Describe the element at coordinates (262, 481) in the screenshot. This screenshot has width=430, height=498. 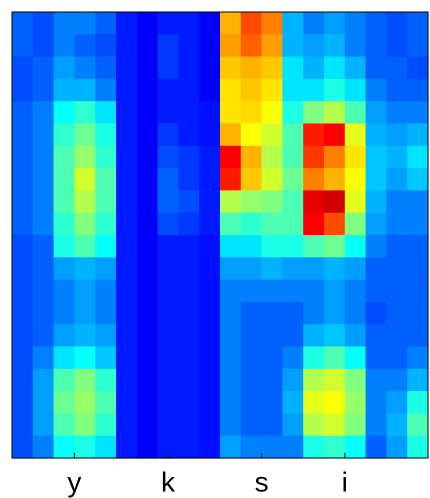
I see `x-tick-label: s` at that location.